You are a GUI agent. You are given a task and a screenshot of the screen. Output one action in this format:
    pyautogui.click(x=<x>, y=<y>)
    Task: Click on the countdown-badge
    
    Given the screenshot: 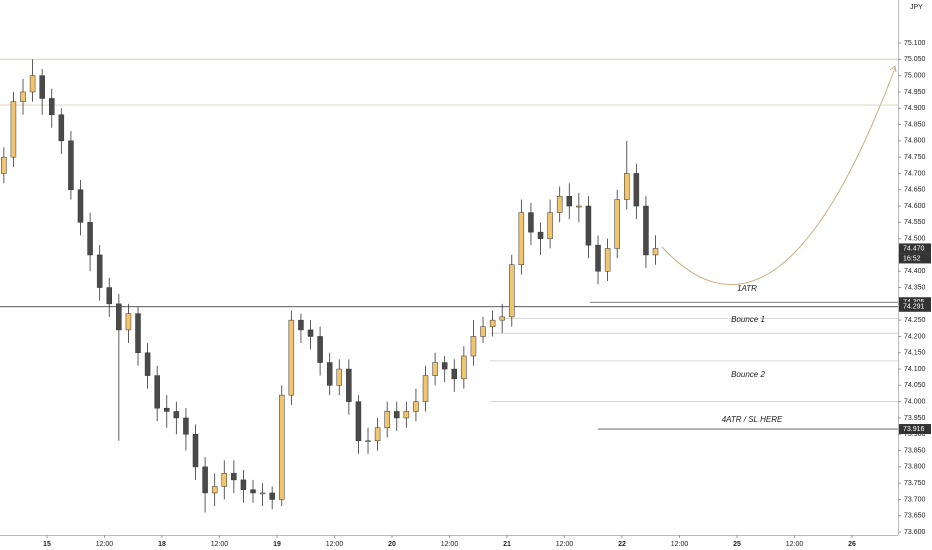 What is the action you would take?
    pyautogui.click(x=915, y=258)
    